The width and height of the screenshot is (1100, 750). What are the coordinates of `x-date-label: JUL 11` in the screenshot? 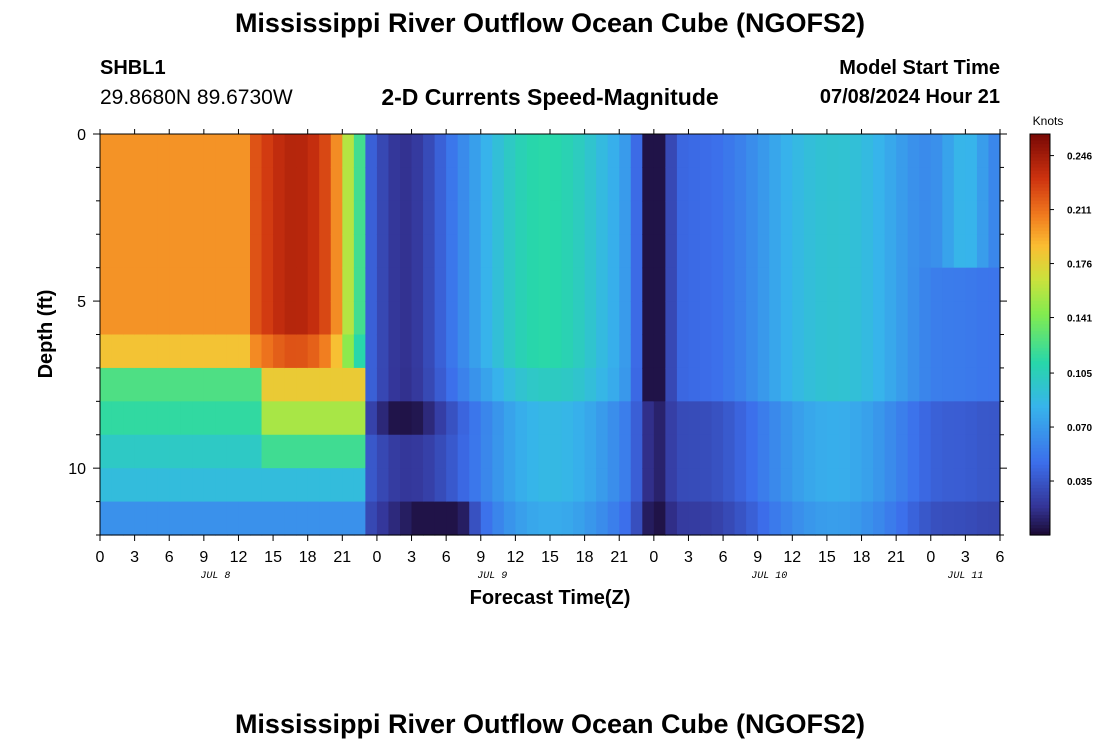 It's located at (965, 576).